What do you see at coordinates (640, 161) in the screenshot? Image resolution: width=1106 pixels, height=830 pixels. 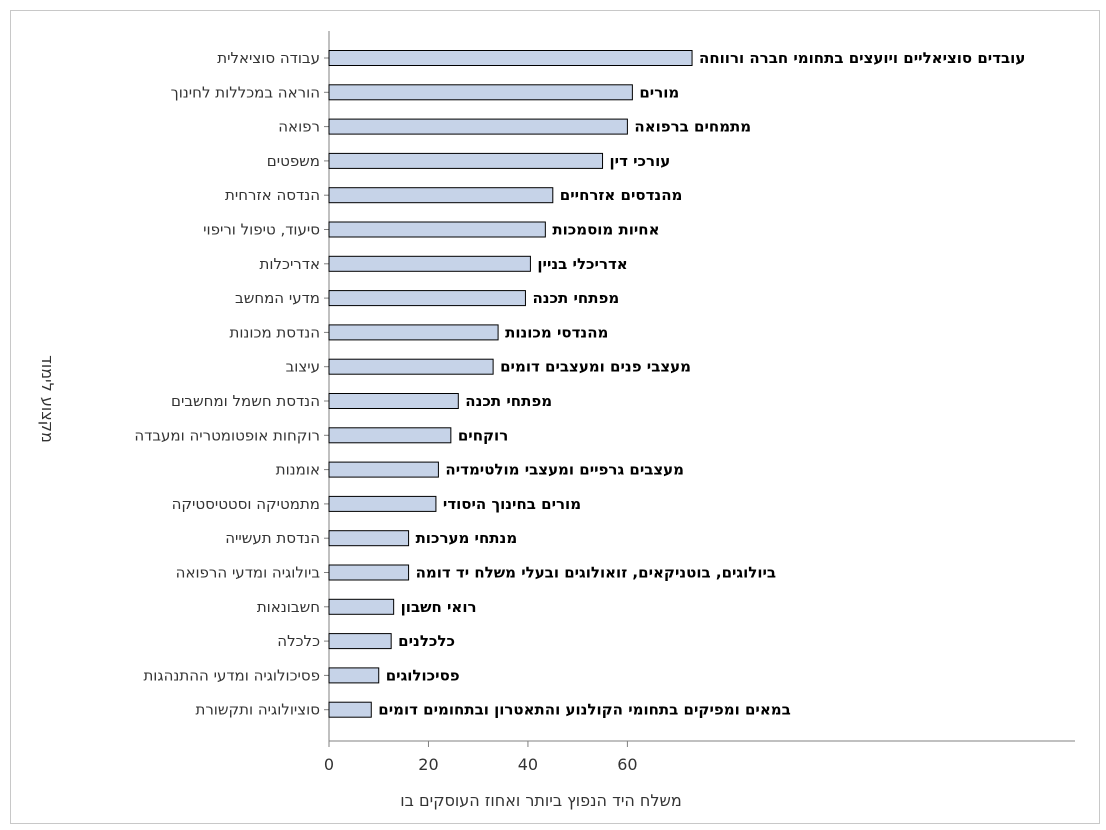 I see `bar-label: עורכי דין` at bounding box center [640, 161].